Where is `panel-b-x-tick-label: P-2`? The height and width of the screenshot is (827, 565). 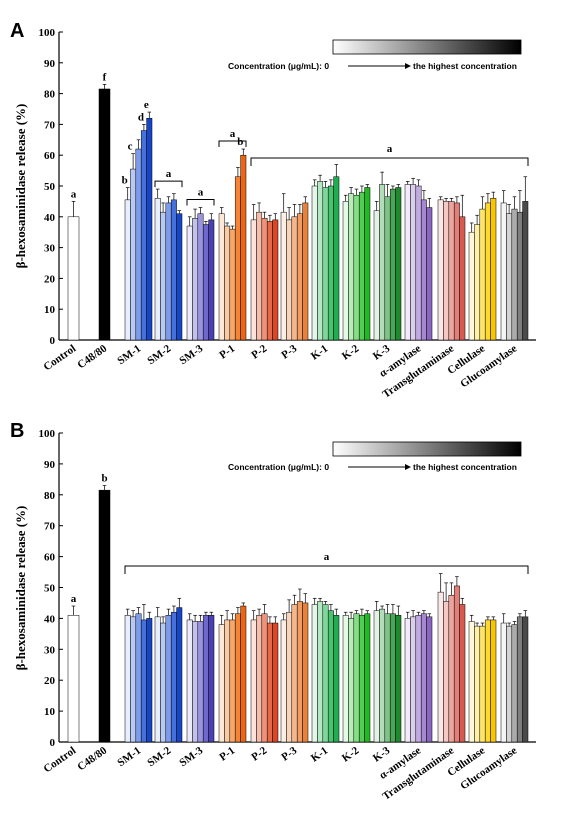 panel-b-x-tick-label: P-2 is located at coordinates (259, 753).